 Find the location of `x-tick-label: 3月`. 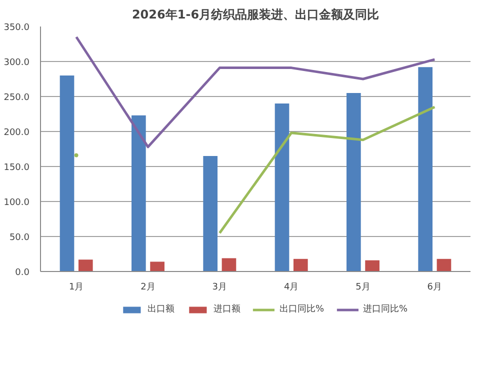

x-tick-label: 3月 is located at coordinates (220, 287).